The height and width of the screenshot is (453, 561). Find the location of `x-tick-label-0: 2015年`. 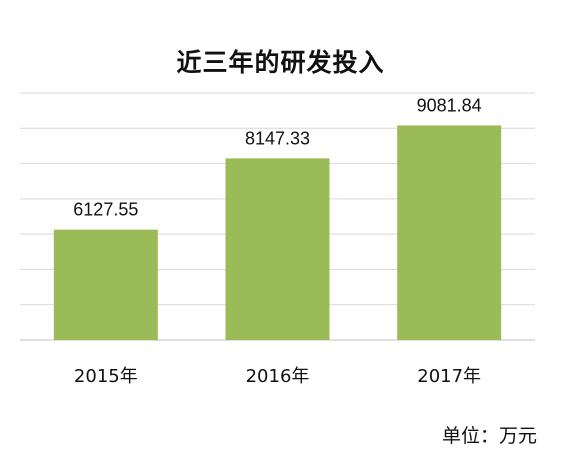

x-tick-label-0: 2015年 is located at coordinates (106, 376).